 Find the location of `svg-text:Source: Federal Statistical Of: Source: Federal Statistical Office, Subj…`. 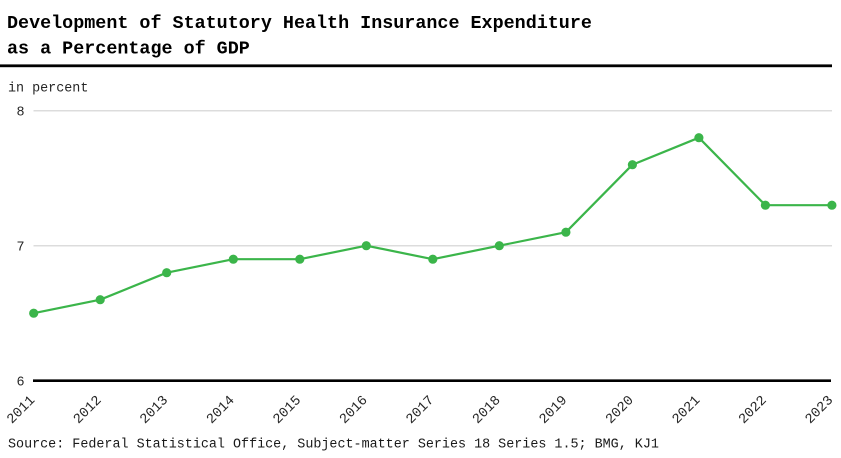

svg-text:Source: Federal Statistical Of: Source: Federal Statistical Office, Subj… is located at coordinates (333, 445).